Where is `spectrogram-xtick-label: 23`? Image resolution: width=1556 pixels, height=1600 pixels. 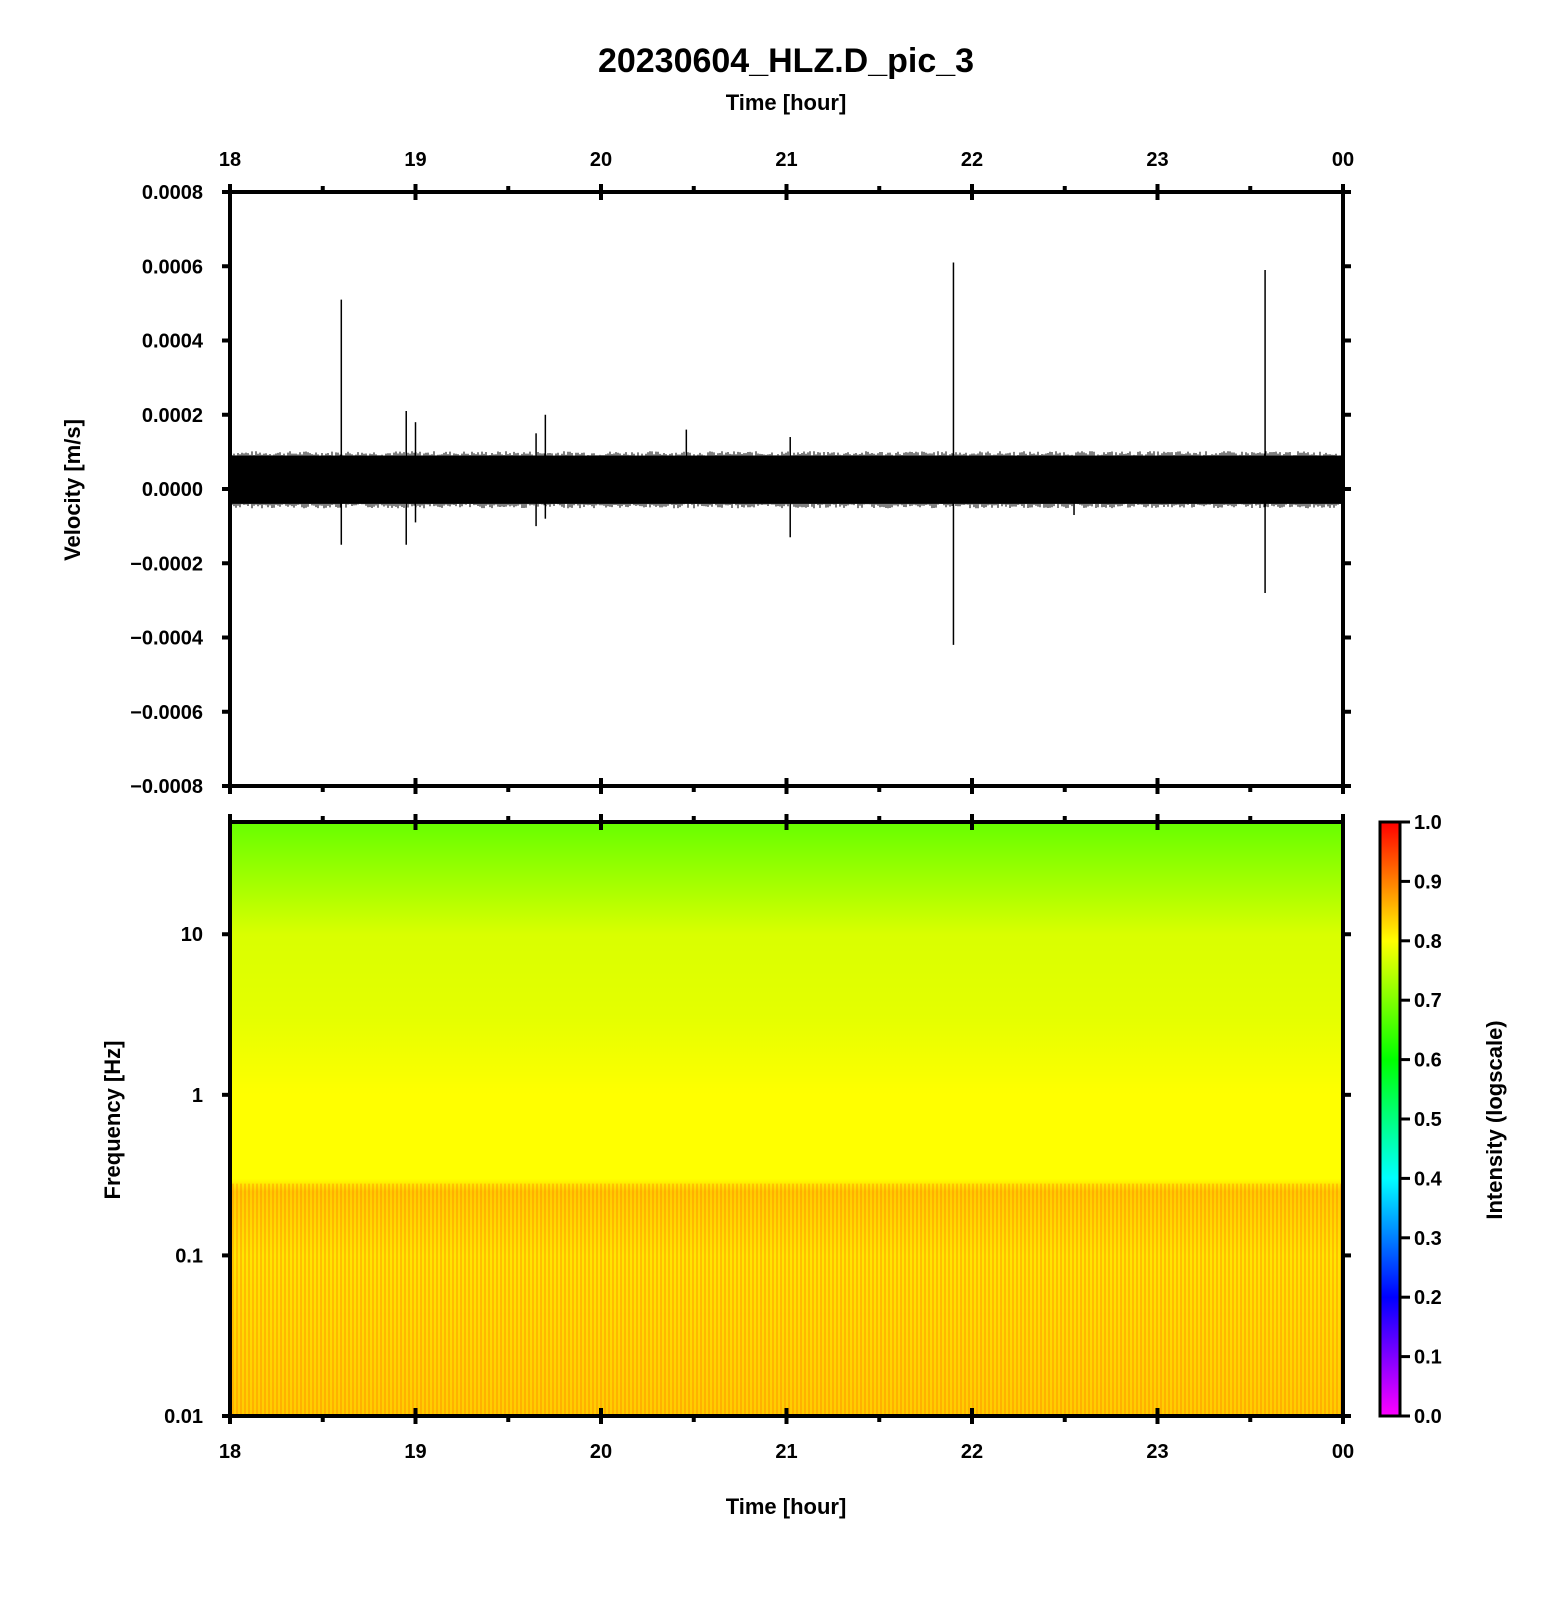
spectrogram-xtick-label: 23 is located at coordinates (1157, 1452).